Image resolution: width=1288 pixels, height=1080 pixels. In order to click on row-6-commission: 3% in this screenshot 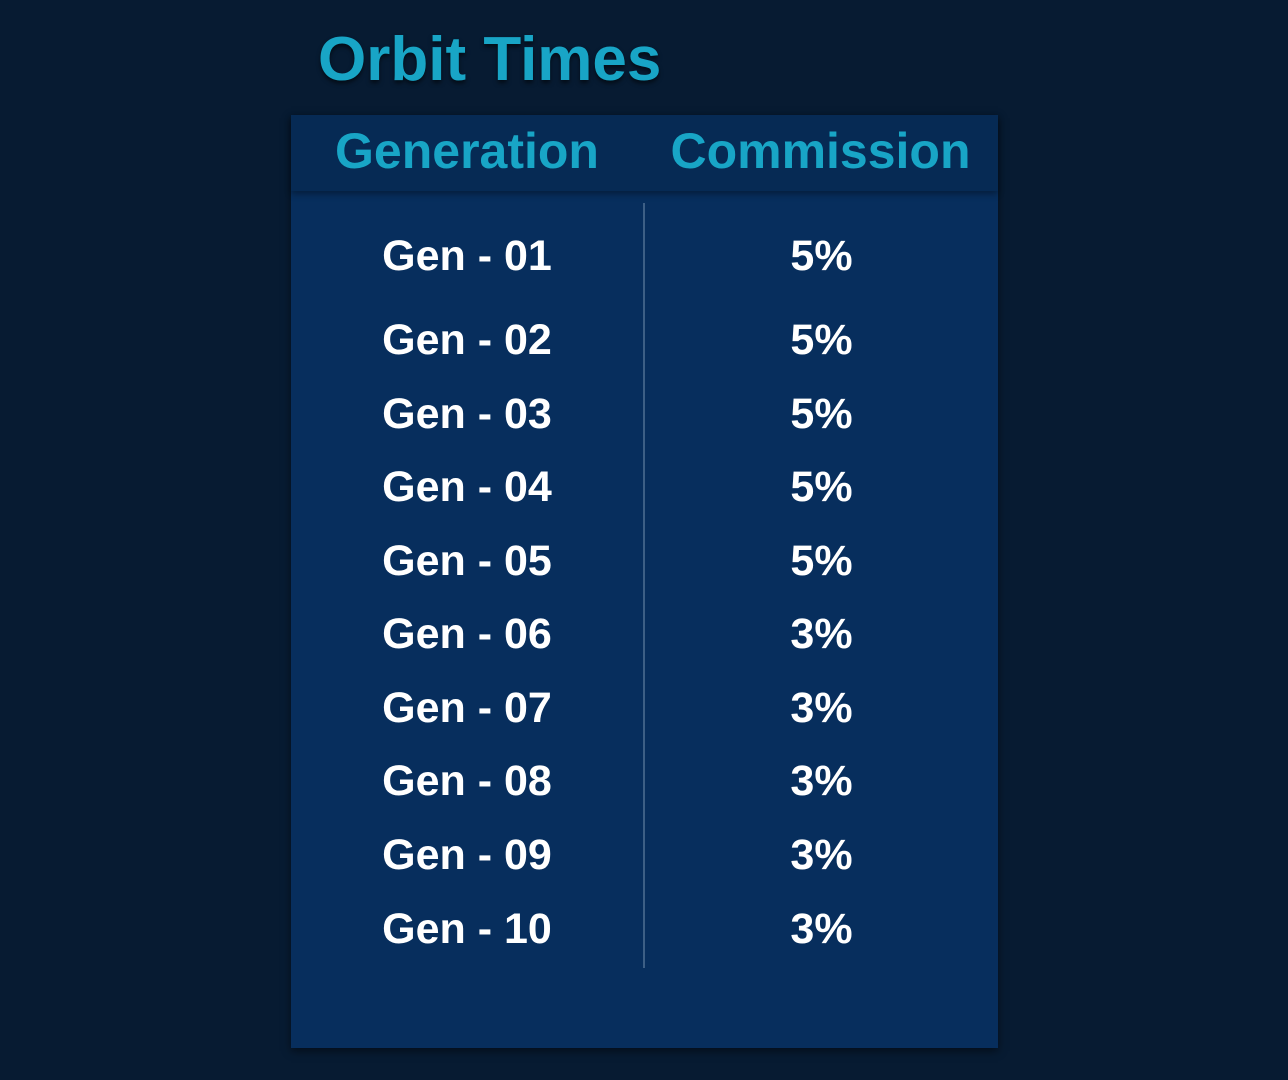, I will do `click(821, 634)`.